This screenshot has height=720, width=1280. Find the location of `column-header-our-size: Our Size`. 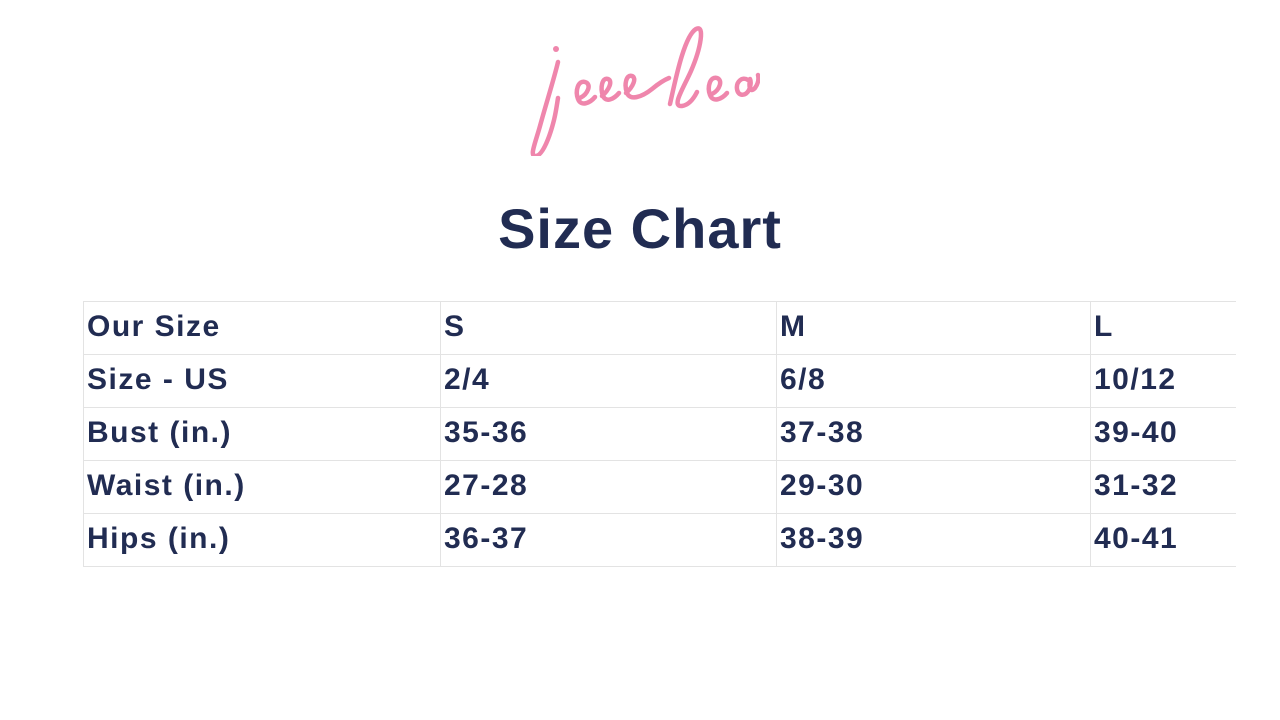

column-header-our-size: Our Size is located at coordinates (262, 328).